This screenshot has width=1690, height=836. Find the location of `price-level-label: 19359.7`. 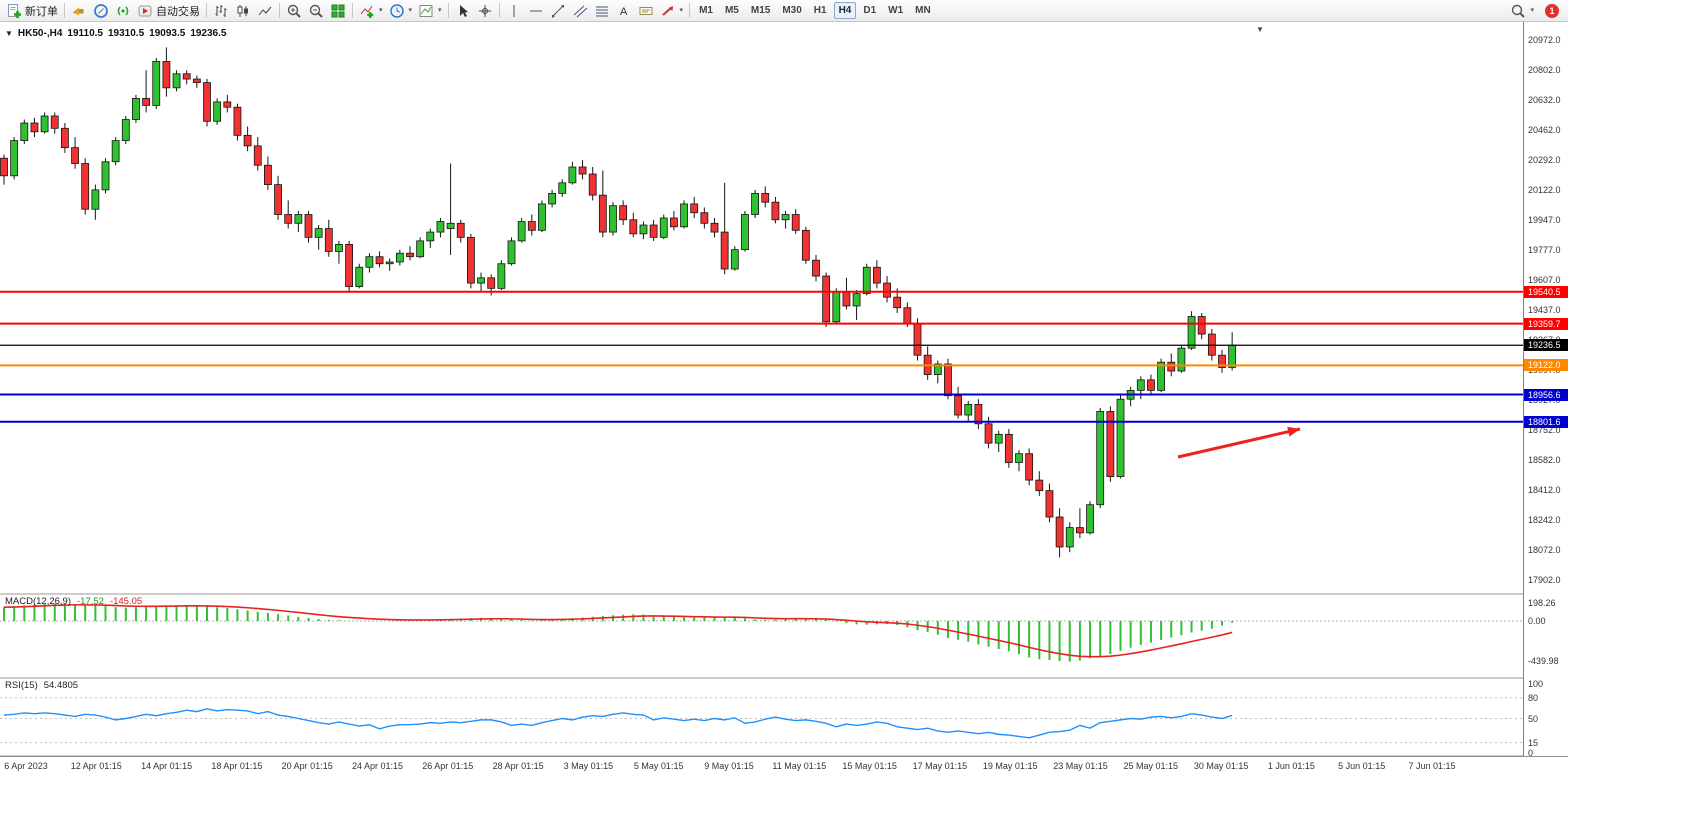

price-level-label: 19359.7 is located at coordinates (1546, 323).